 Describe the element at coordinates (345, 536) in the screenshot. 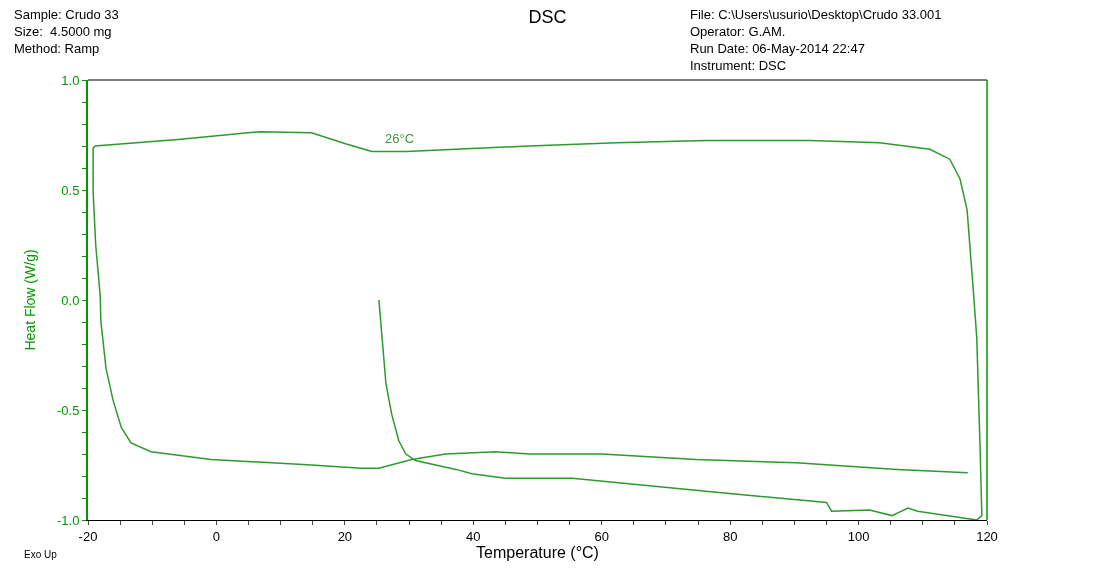

I see `x-tick-label: 20` at that location.